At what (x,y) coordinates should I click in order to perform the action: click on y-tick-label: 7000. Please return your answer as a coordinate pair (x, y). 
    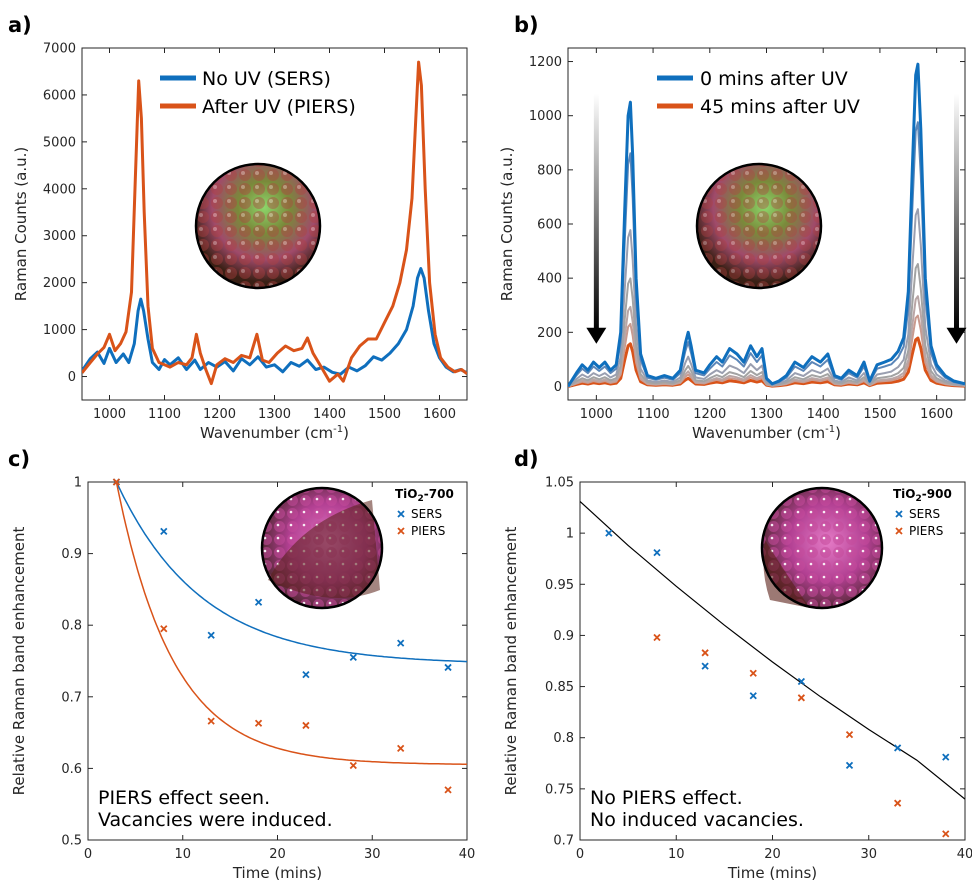
    Looking at the image, I should click on (59, 49).